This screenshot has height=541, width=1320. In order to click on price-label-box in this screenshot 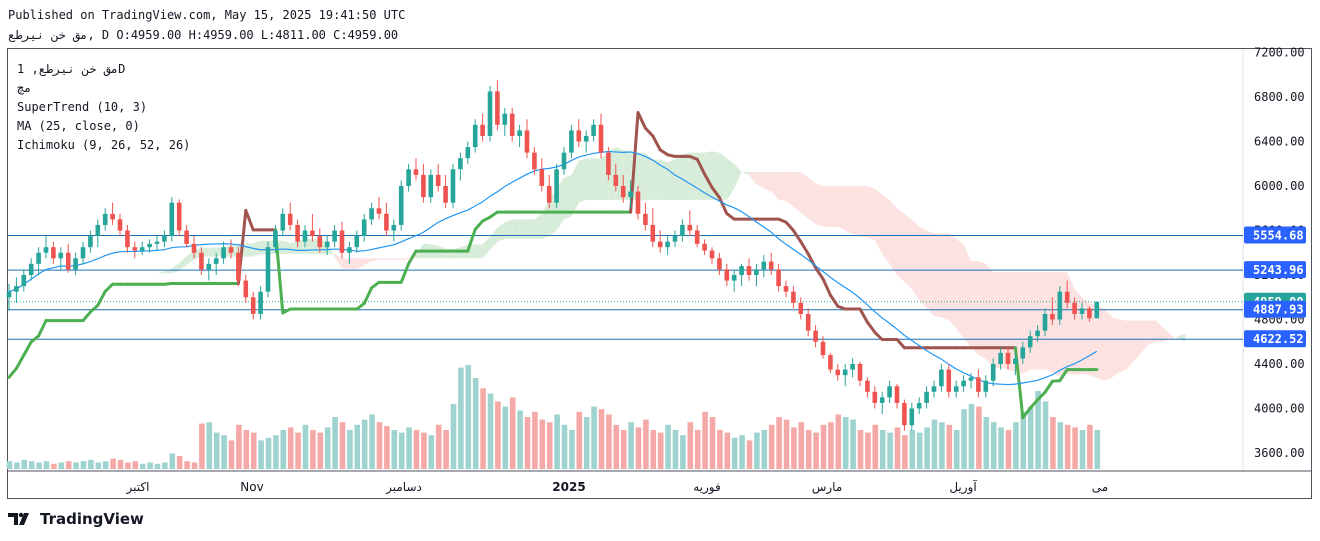, I will do `click(1275, 309)`.